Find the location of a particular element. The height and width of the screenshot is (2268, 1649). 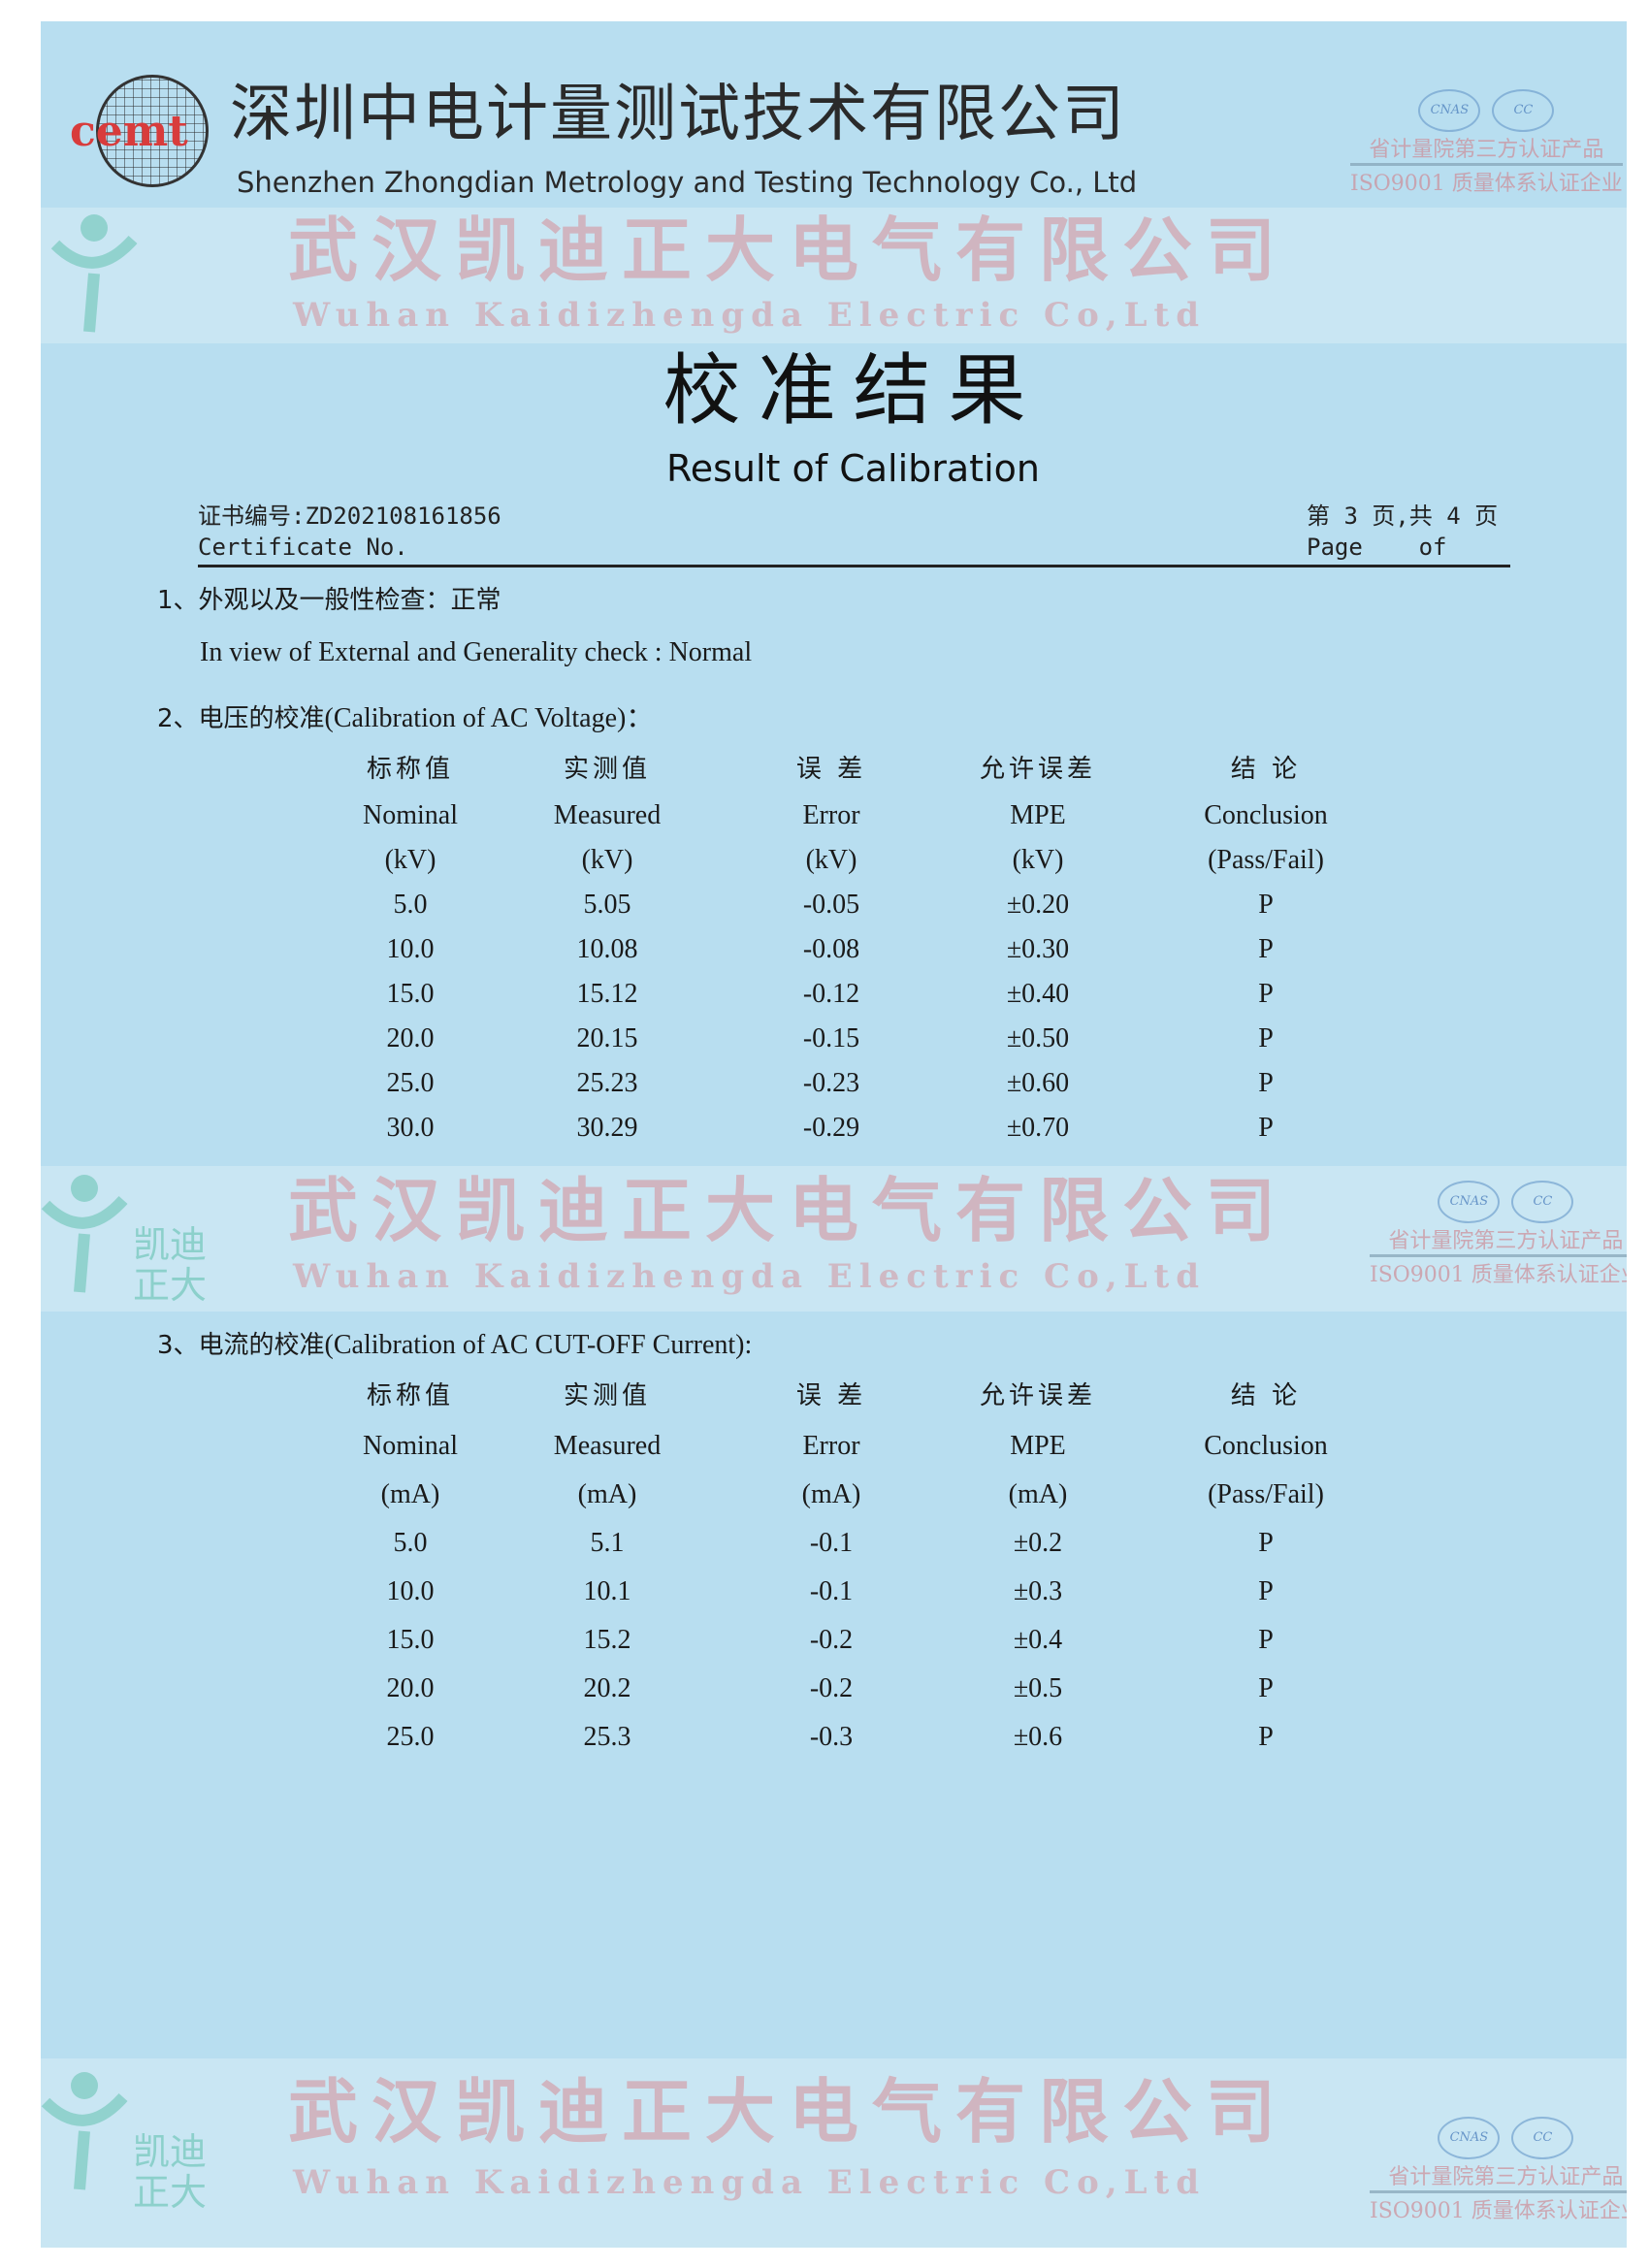

watermark-band-top is located at coordinates (834, 275).